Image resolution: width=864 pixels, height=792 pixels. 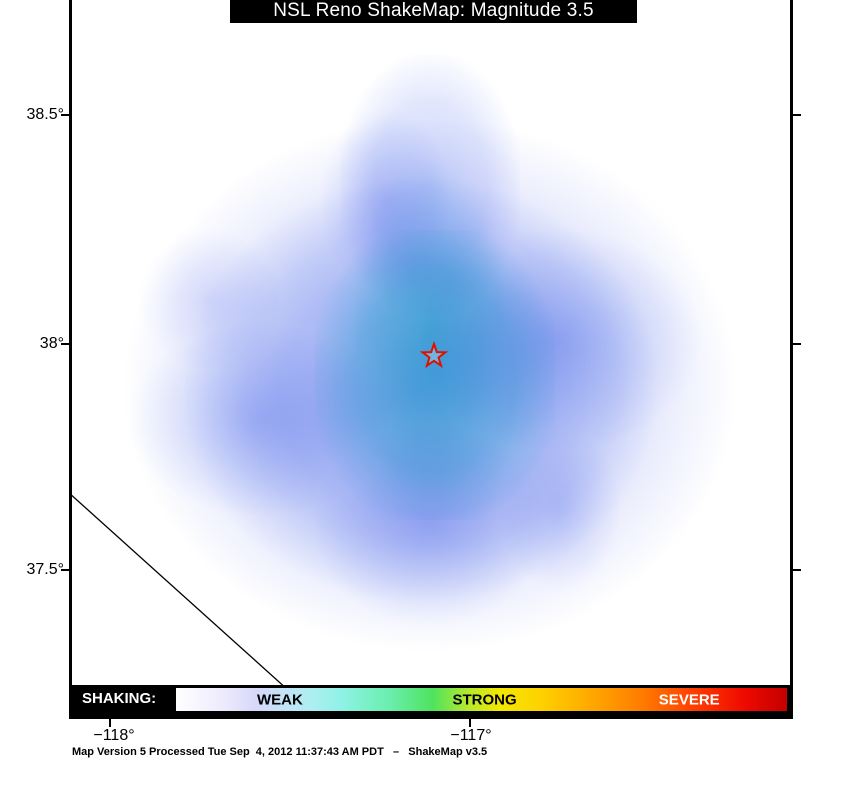 I want to click on lat-label-37-5: 37.5°, so click(x=45, y=569).